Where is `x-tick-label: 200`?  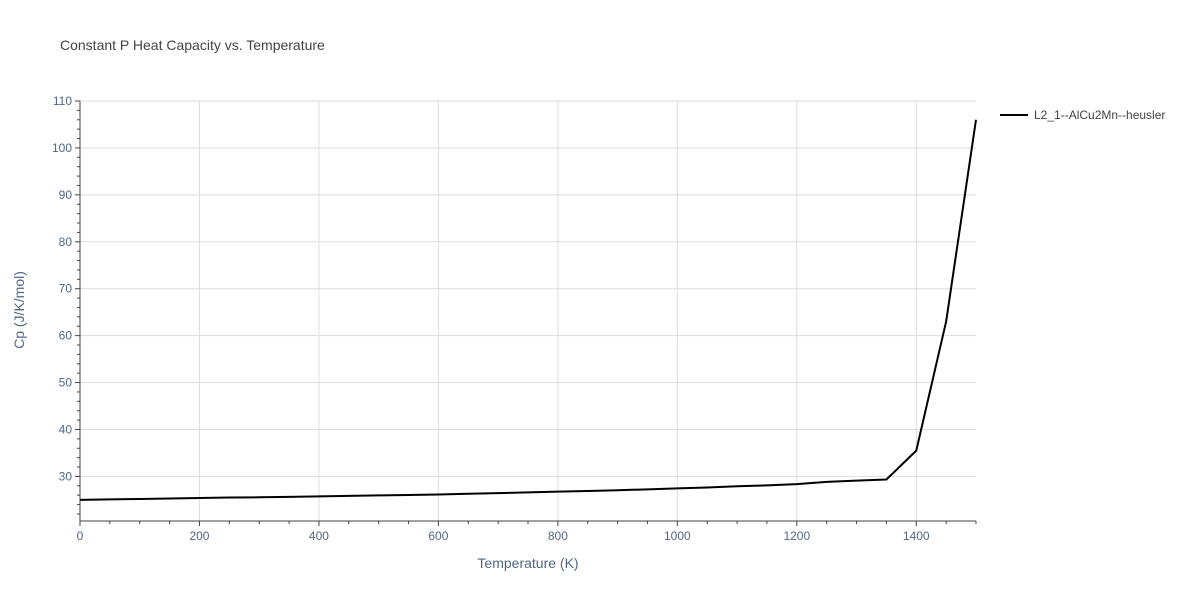
x-tick-label: 200 is located at coordinates (199, 536).